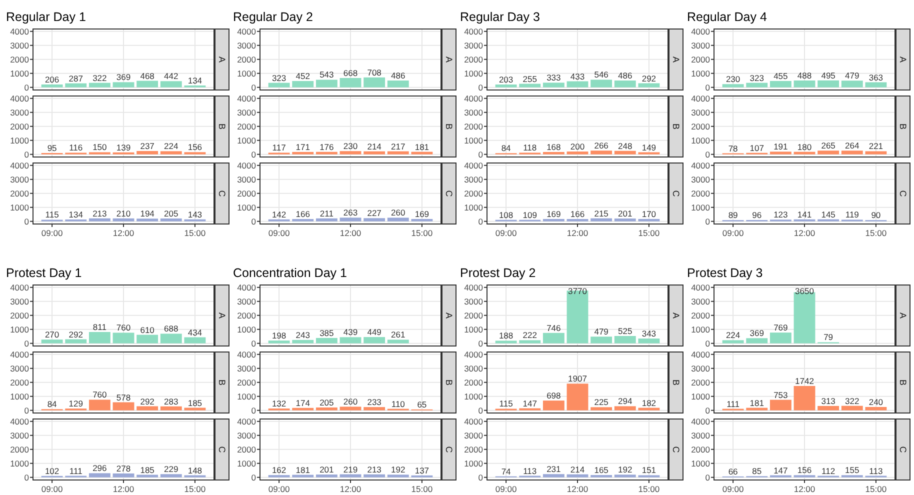  I want to click on data-label: 108, so click(506, 215).